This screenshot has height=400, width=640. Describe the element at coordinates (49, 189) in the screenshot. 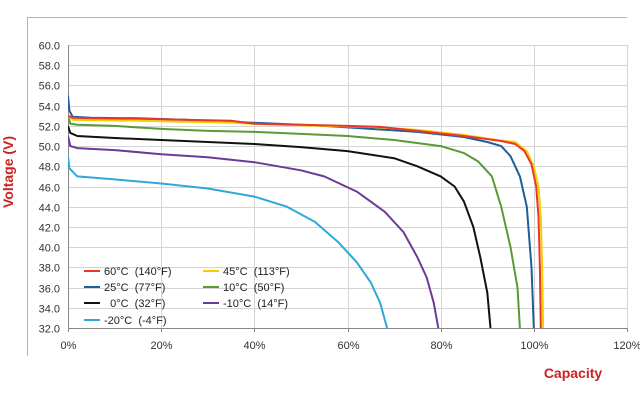

I see `y-tick-label: 46.0` at that location.